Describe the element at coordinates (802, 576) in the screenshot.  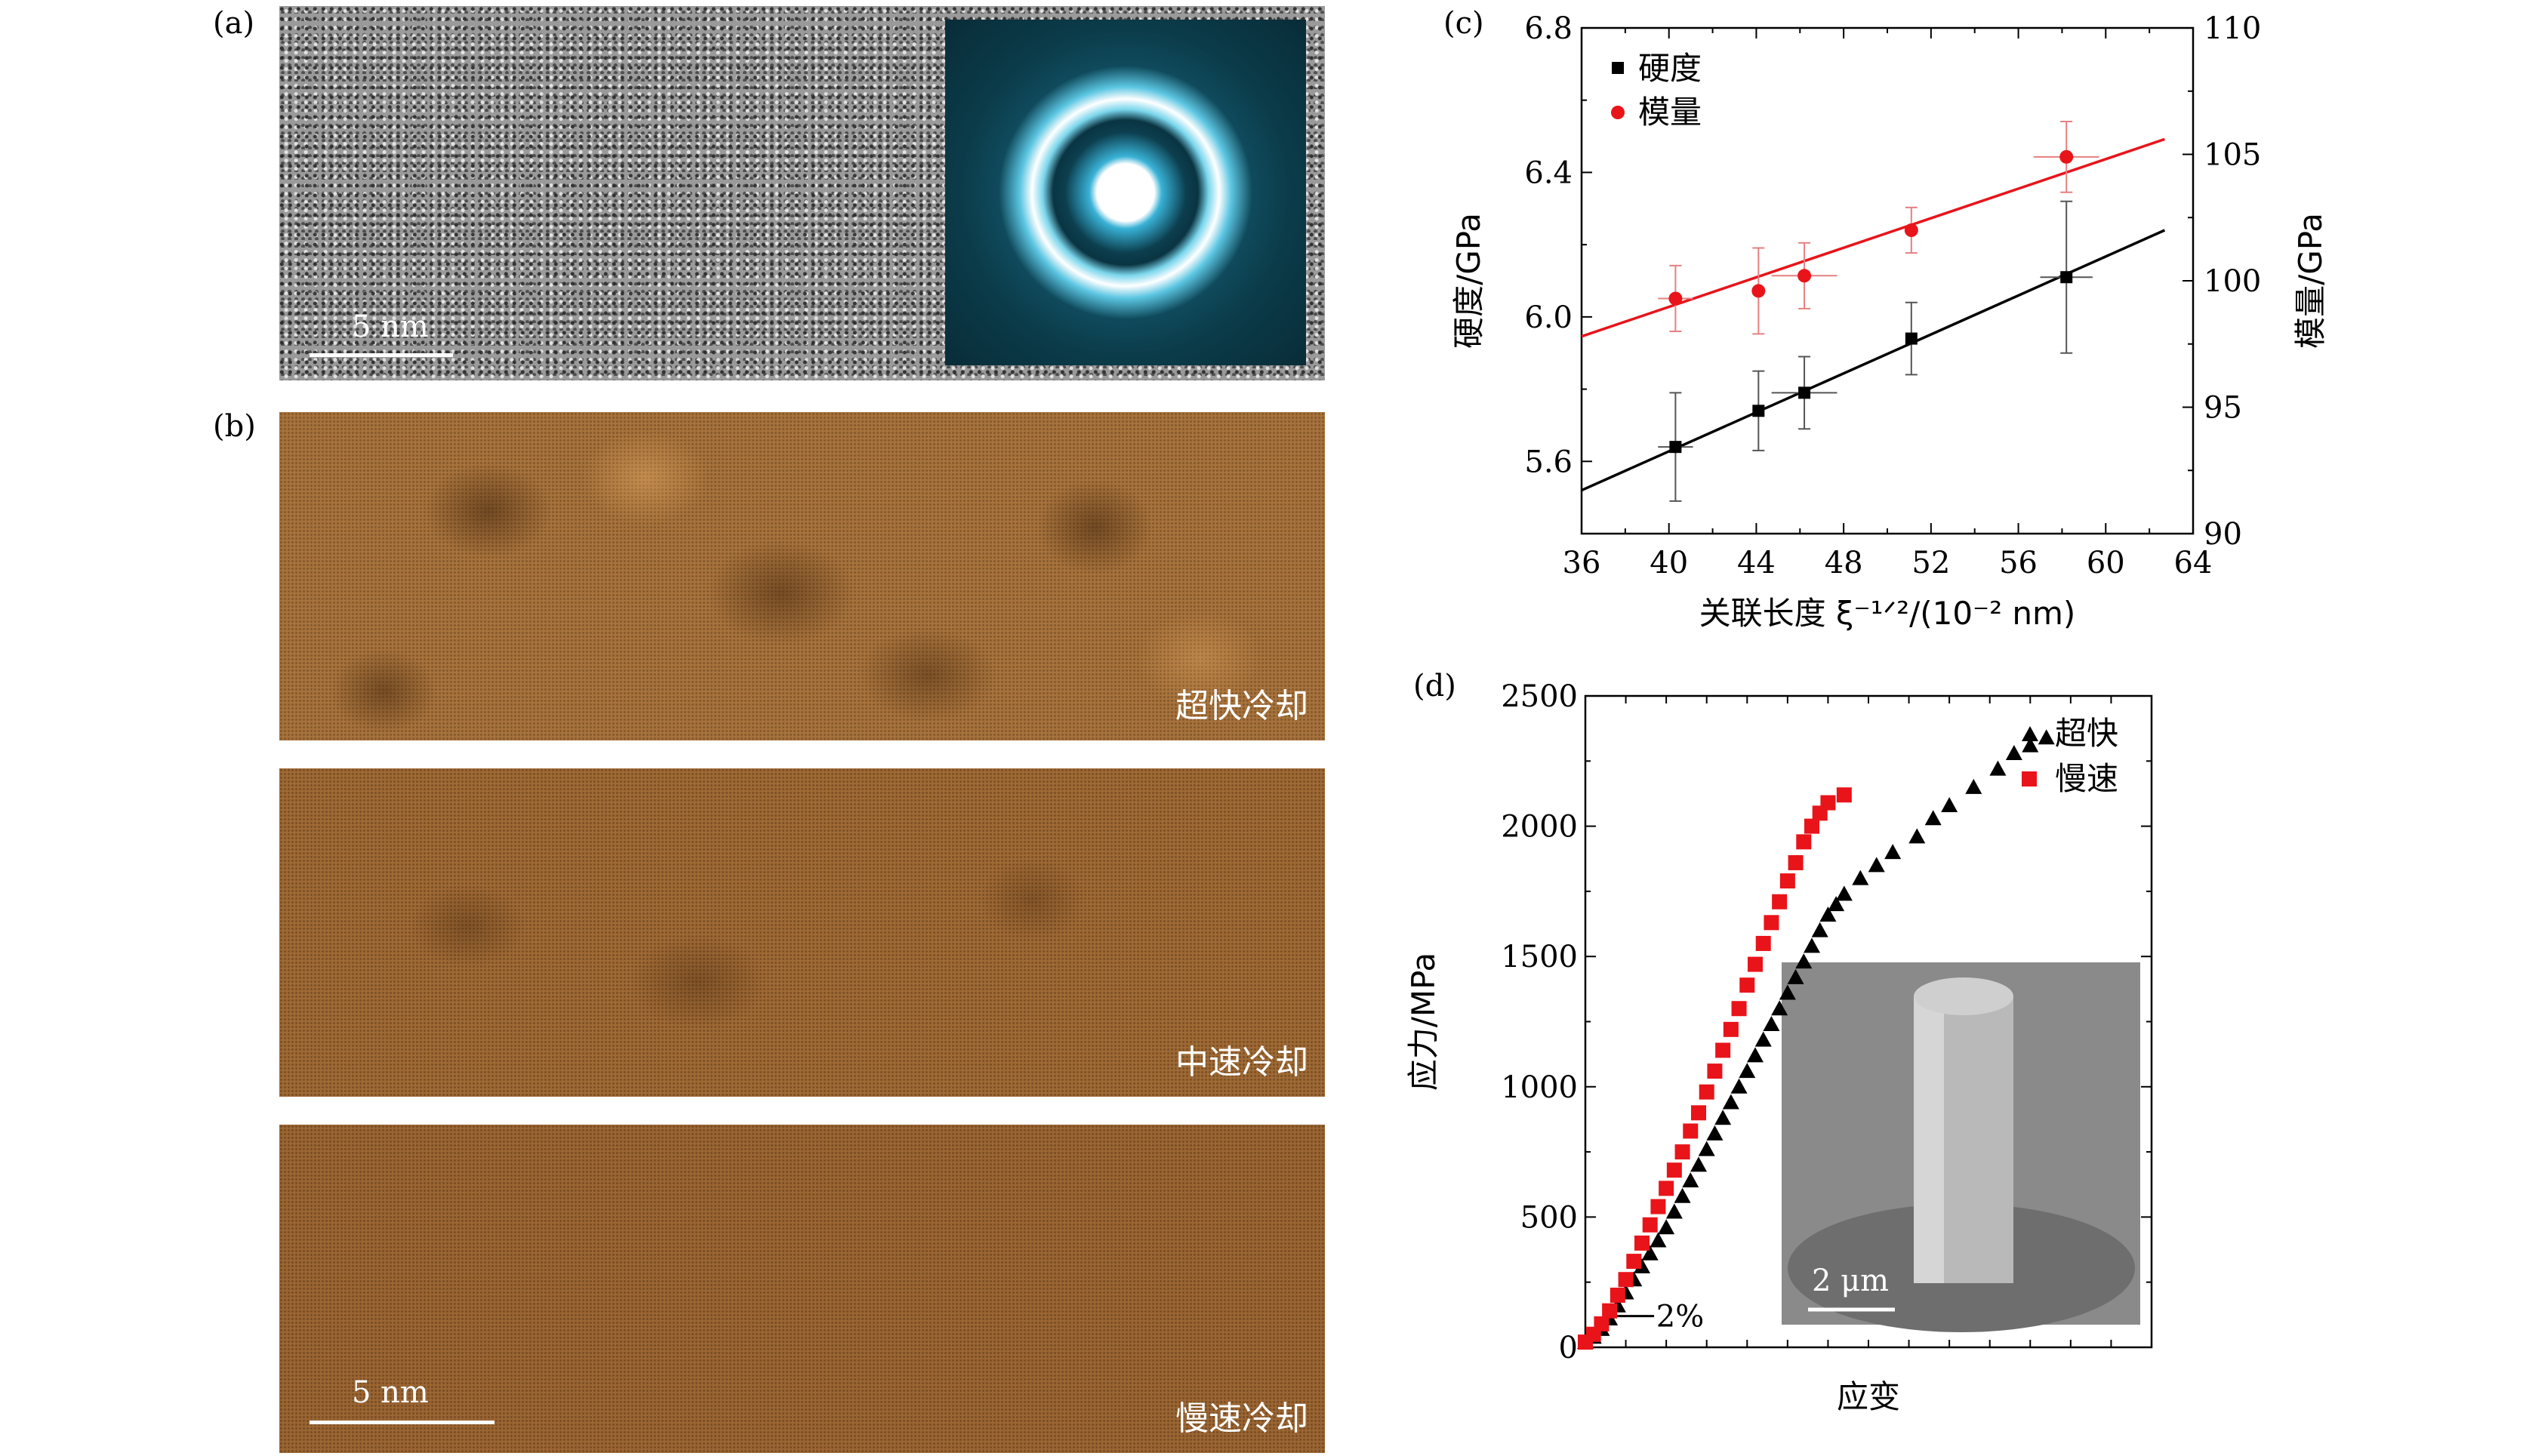
I see `eds-map-ultrafast: 超快冷却` at that location.